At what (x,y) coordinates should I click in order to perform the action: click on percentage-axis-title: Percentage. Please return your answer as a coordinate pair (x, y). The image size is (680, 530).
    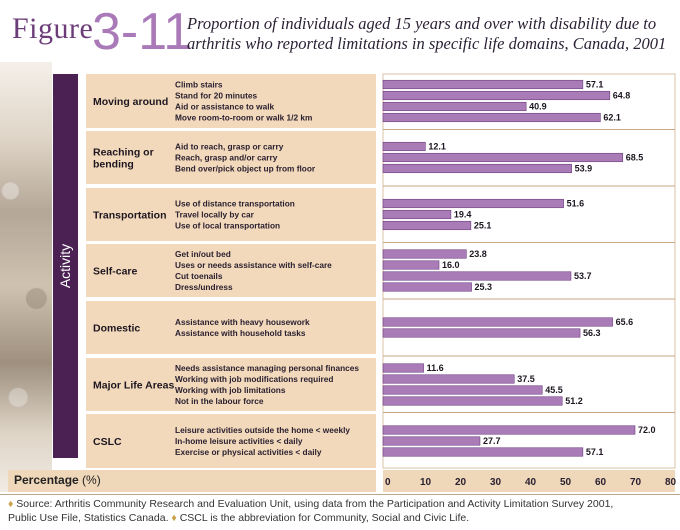
    Looking at the image, I should click on (46, 480).